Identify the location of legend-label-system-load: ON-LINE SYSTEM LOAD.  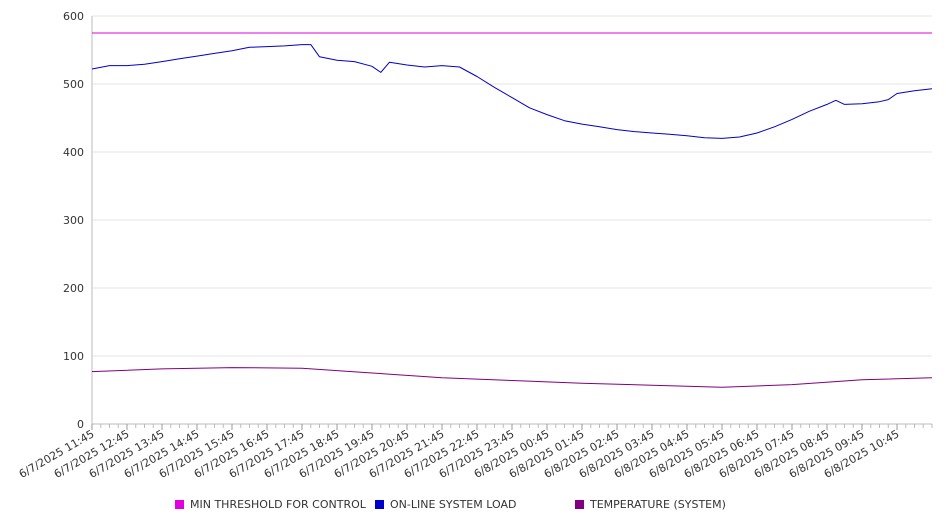
(453, 504).